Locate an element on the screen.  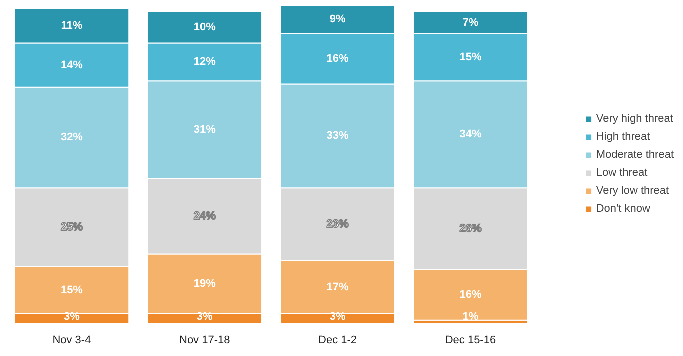
data-label: 19% is located at coordinates (205, 284).